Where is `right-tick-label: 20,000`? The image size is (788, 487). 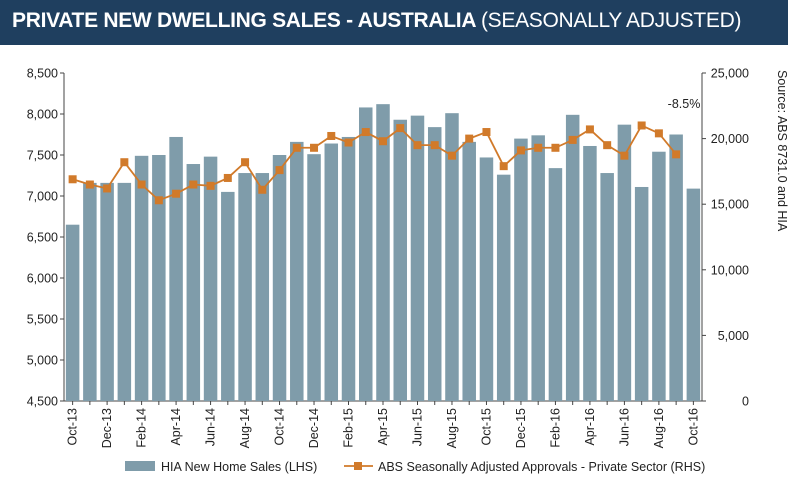 right-tick-label: 20,000 is located at coordinates (730, 139).